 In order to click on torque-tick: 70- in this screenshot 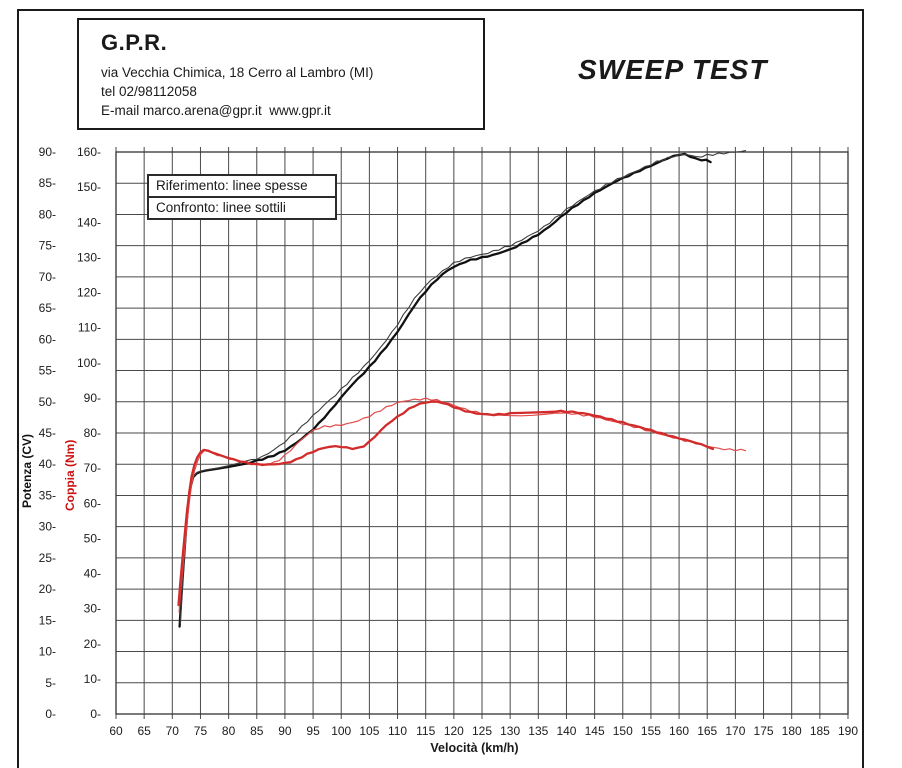, I will do `click(92, 468)`.